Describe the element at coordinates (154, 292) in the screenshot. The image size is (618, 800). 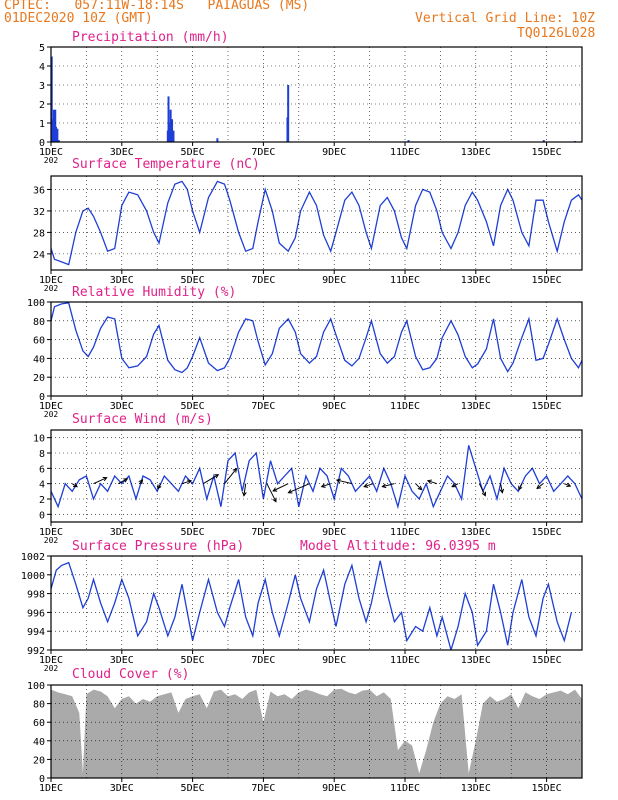
I see `humidity-title: Relative Humidity (%)` at that location.